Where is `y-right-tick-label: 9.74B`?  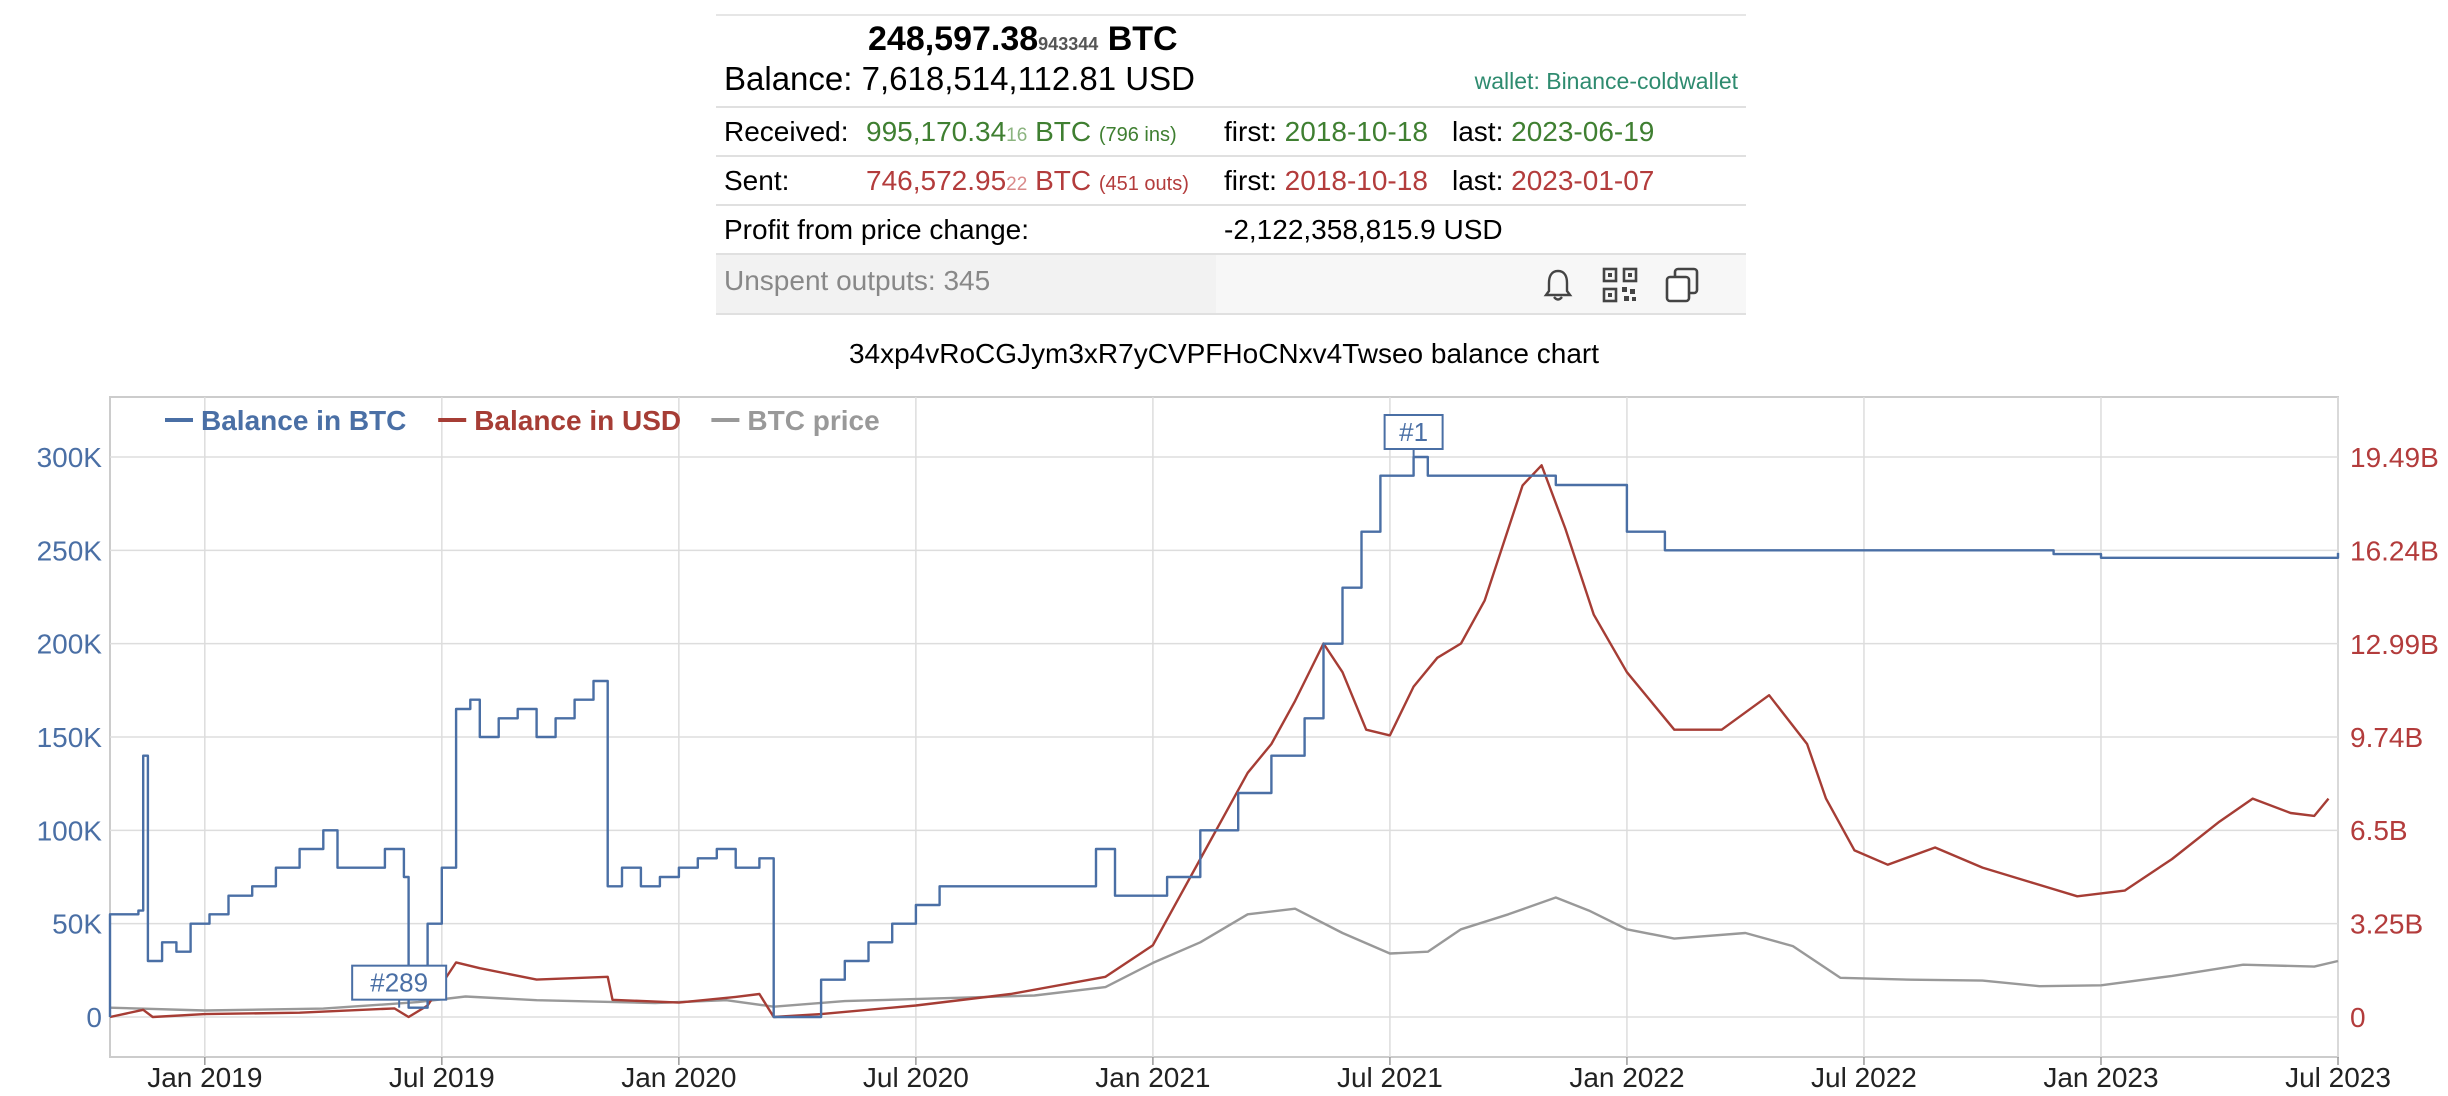 y-right-tick-label: 9.74B is located at coordinates (2386, 737).